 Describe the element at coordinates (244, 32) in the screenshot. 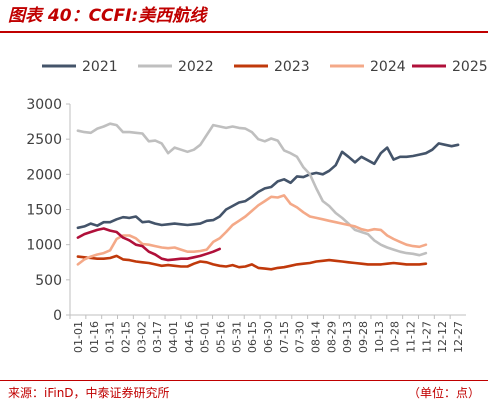

I see `title-divider` at that location.